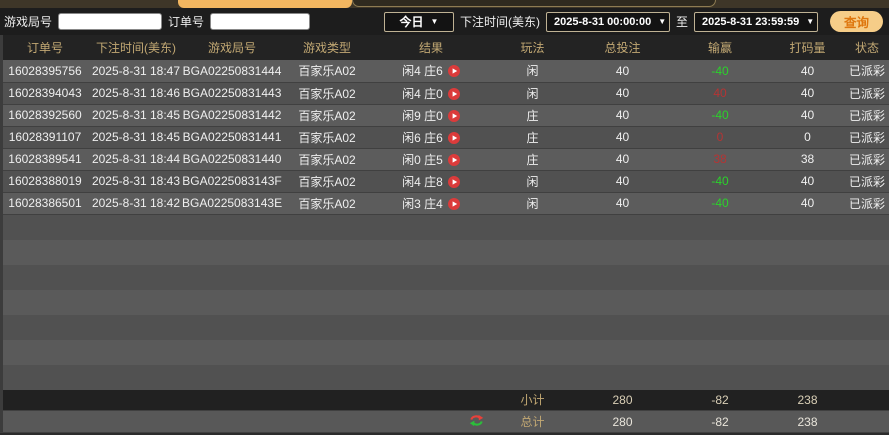  I want to click on order-no-input, so click(260, 21).